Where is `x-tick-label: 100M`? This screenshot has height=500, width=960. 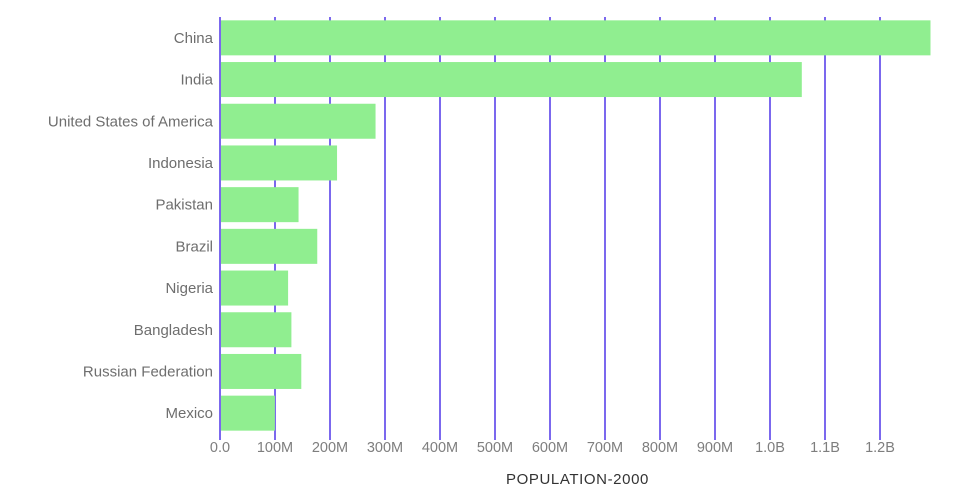
x-tick-label: 100M is located at coordinates (275, 448).